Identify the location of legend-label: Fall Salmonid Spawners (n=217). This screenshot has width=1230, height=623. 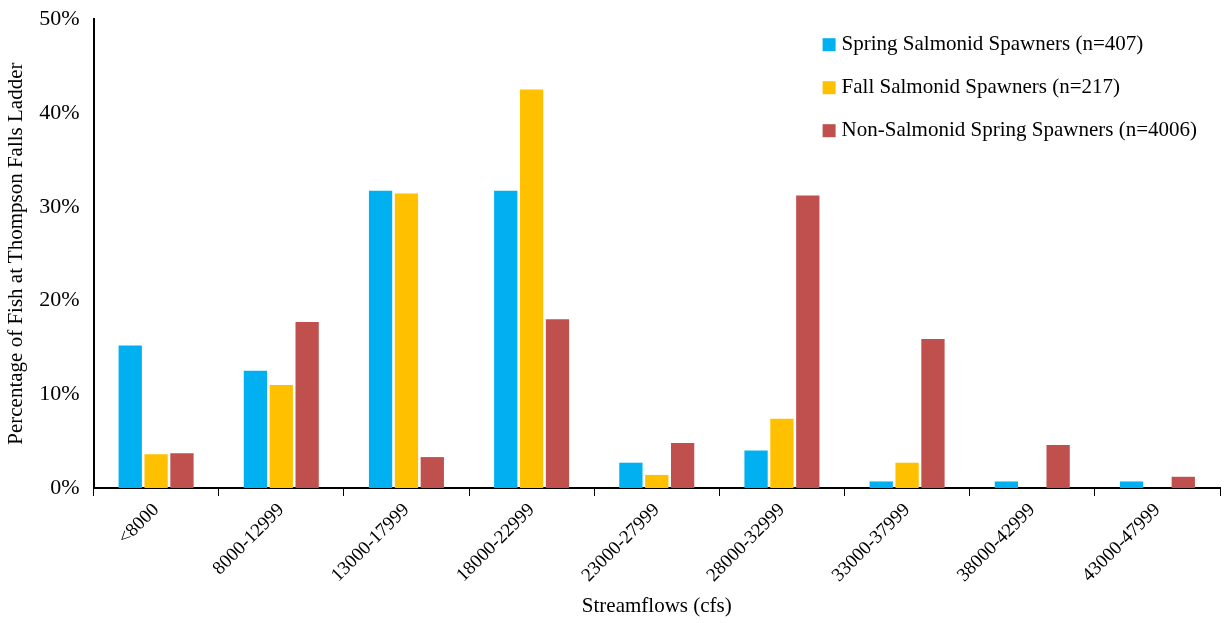
(981, 85).